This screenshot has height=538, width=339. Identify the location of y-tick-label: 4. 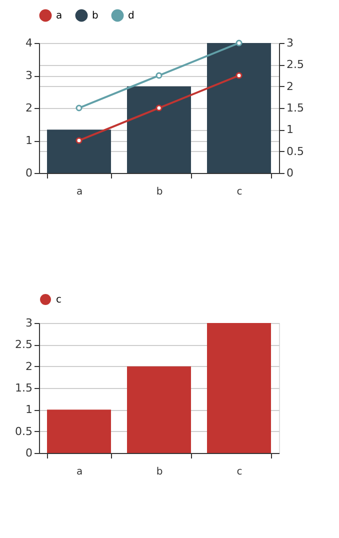
(29, 43).